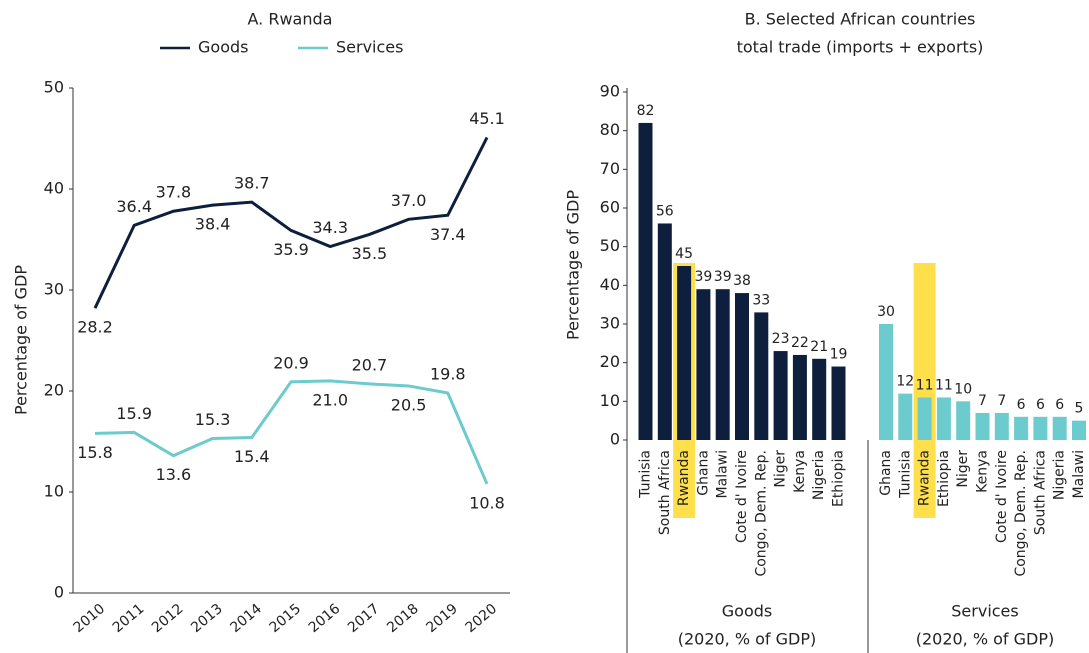 The width and height of the screenshot is (1089, 653). What do you see at coordinates (819, 347) in the screenshot?
I see `data-label: 21` at bounding box center [819, 347].